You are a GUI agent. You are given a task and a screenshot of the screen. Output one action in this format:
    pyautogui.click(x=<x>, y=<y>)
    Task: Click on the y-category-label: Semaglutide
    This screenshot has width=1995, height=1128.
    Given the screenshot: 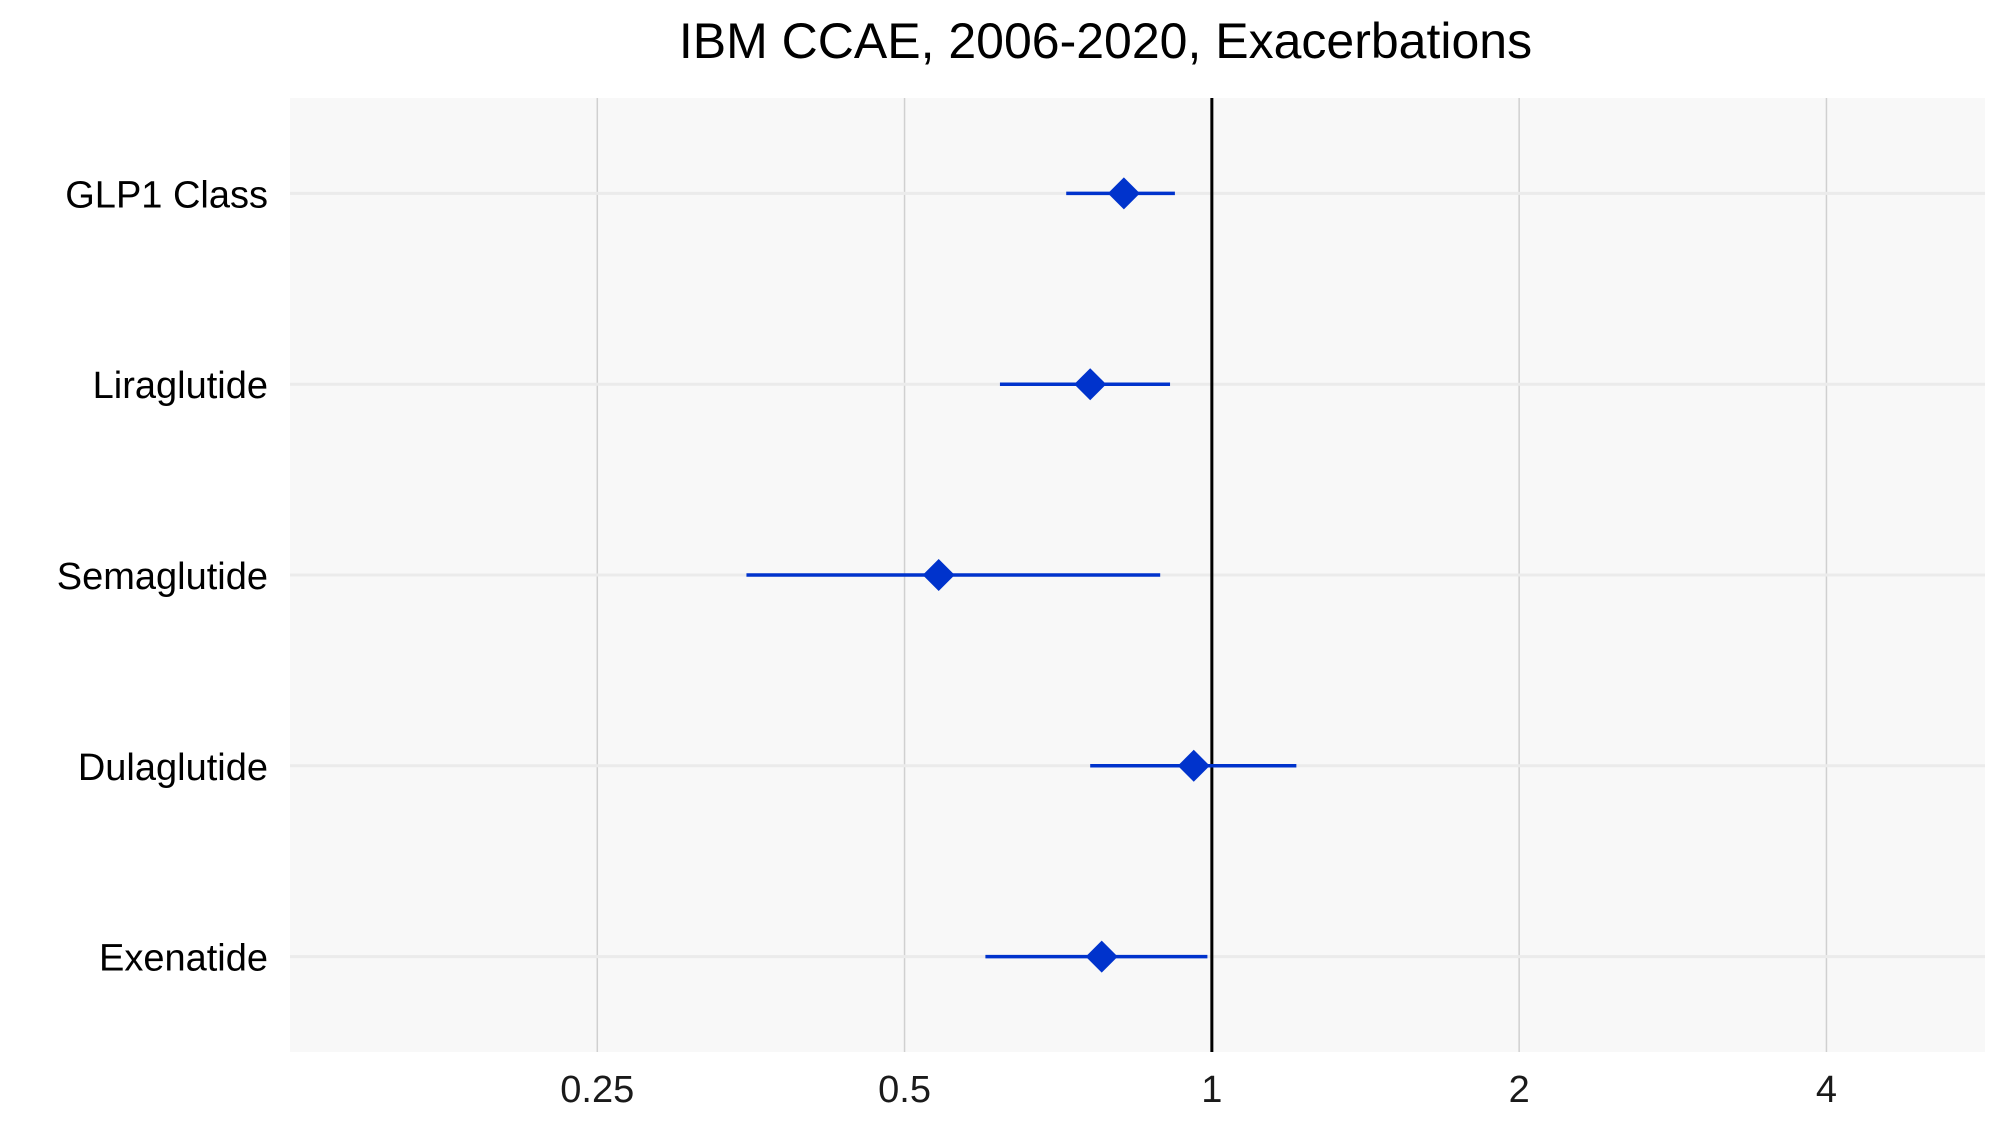 What is the action you would take?
    pyautogui.click(x=162, y=577)
    